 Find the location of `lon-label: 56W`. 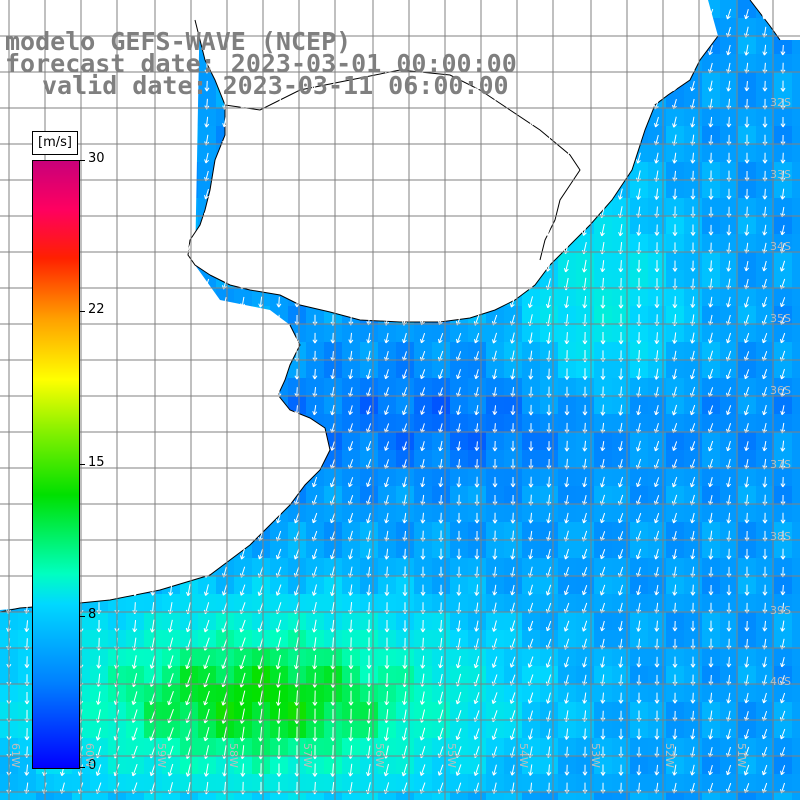

lon-label: 56W is located at coordinates (379, 755).